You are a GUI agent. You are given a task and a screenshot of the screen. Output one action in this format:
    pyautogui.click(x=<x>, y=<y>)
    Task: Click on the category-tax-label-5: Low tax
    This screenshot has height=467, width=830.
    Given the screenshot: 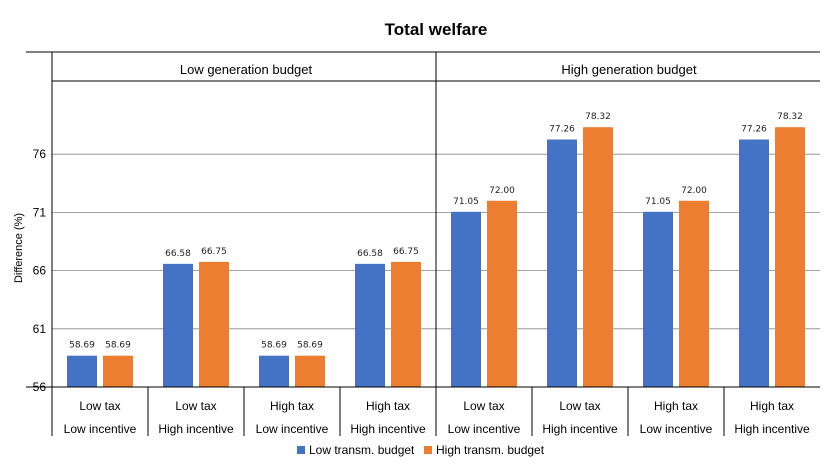 What is the action you would take?
    pyautogui.click(x=579, y=406)
    